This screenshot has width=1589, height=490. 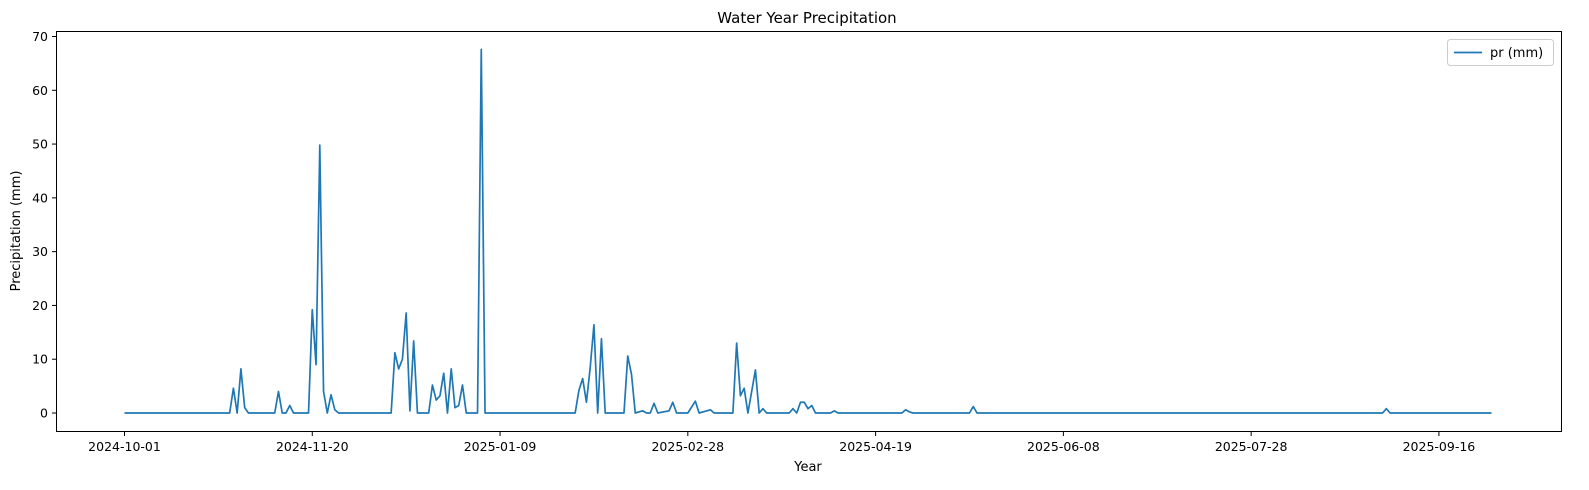 I want to click on chart-title: Water Year Precipitation, so click(x=806, y=18).